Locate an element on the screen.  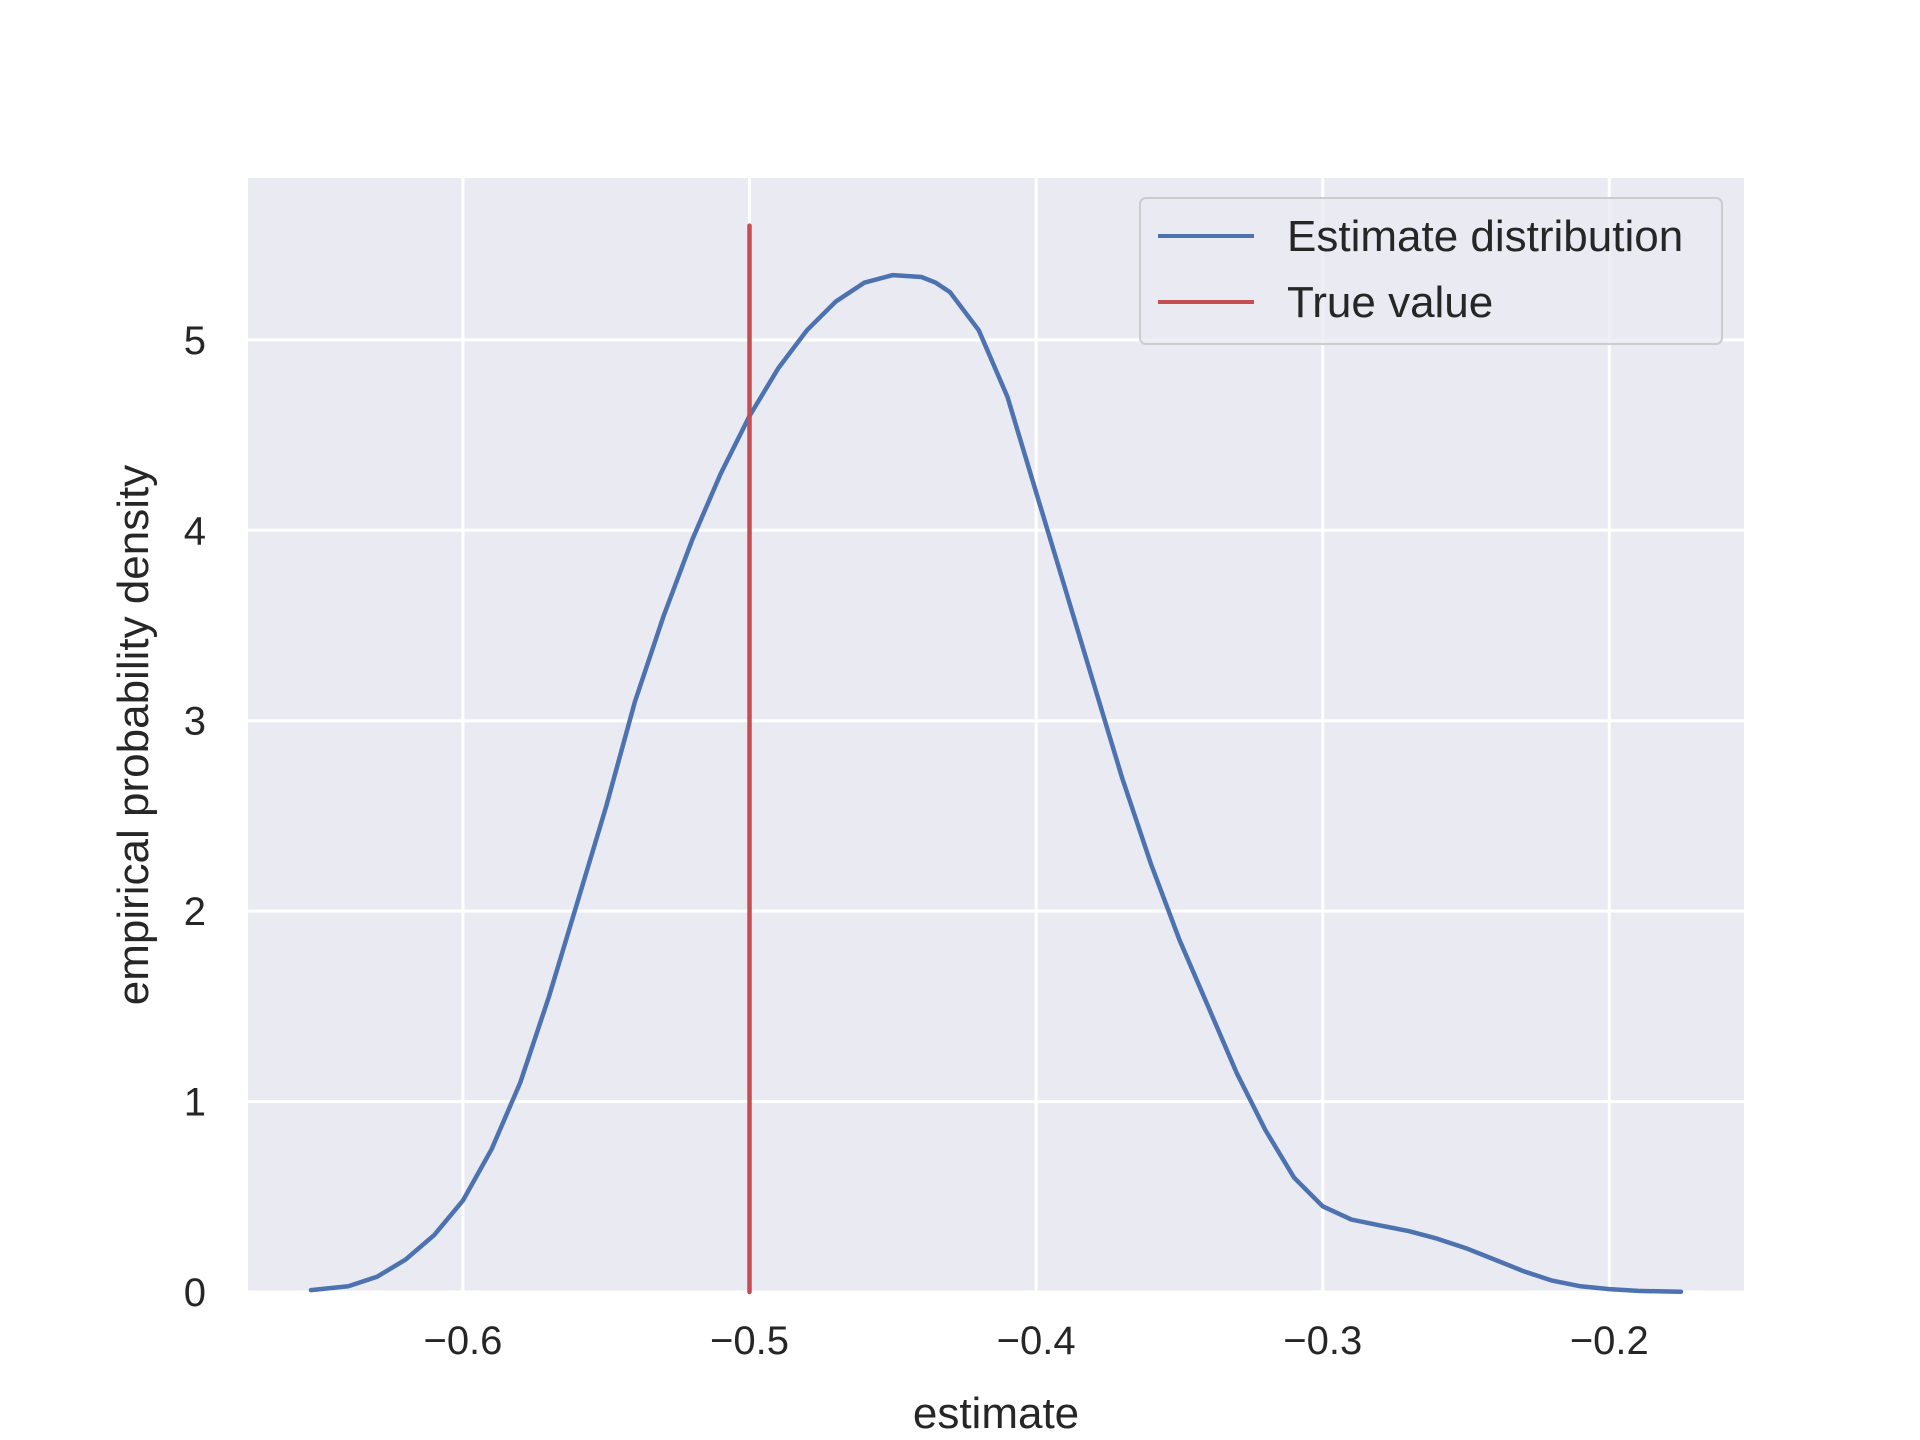
y-tick-label-4: 4 is located at coordinates (195, 531).